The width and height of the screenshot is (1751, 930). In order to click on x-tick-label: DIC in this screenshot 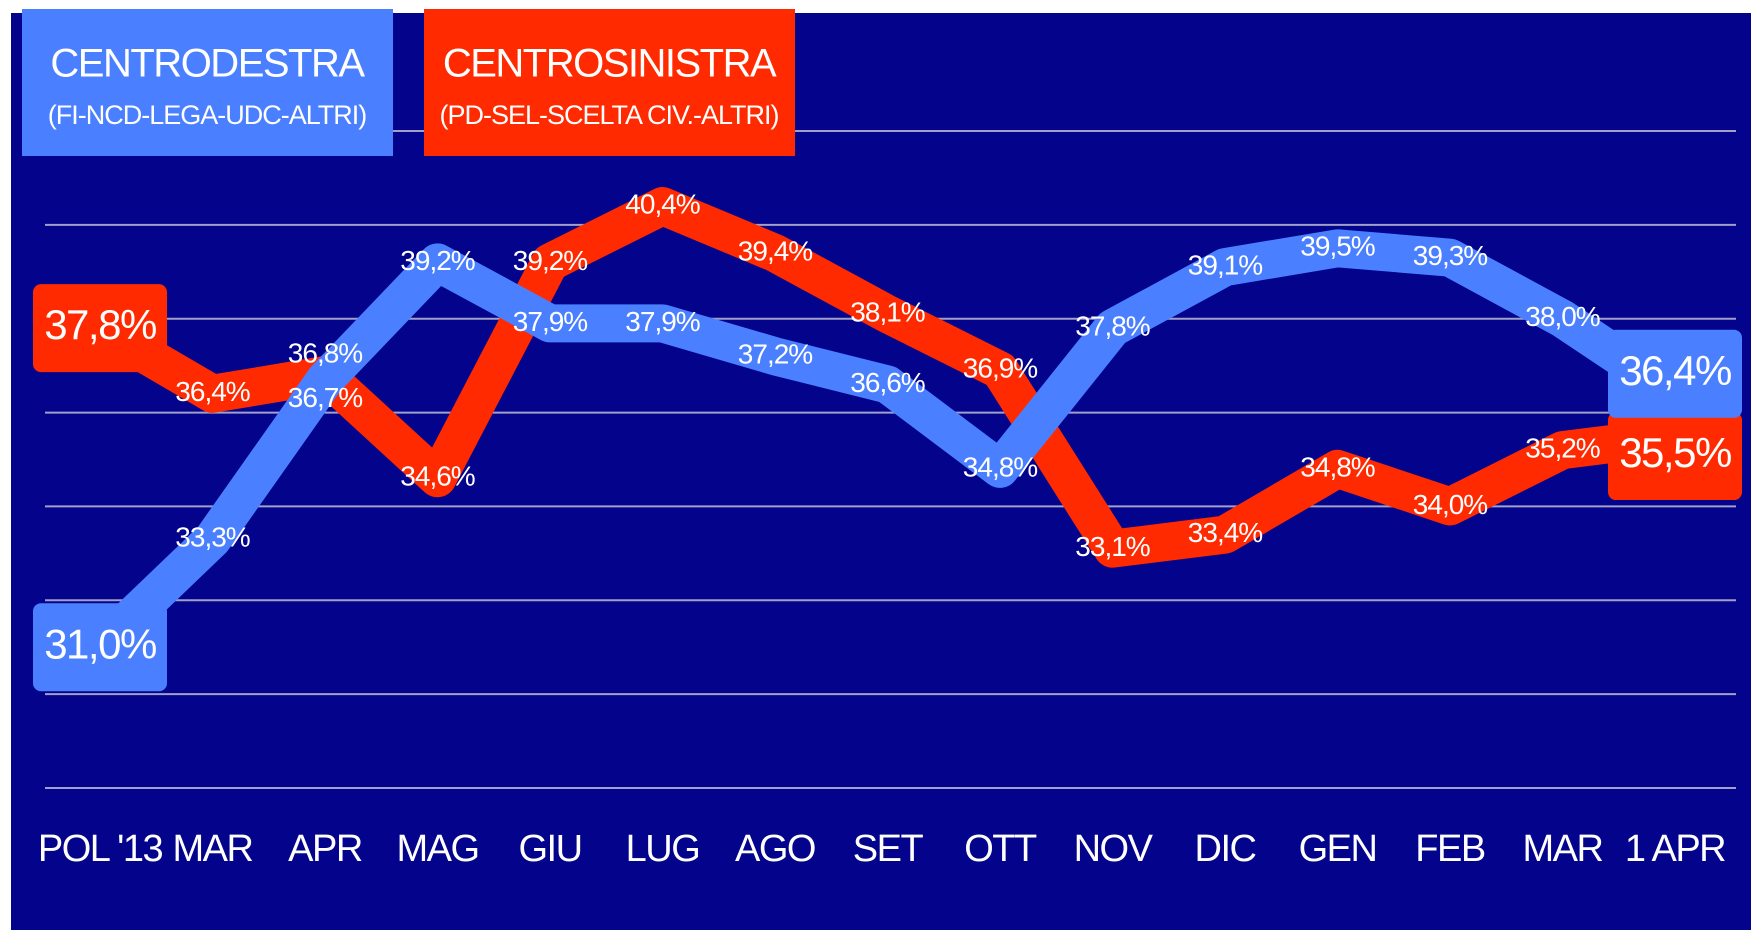, I will do `click(1225, 849)`.